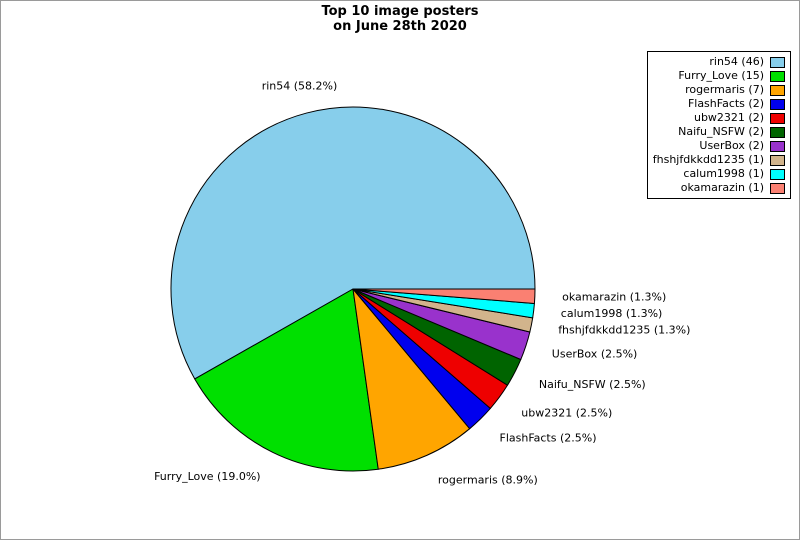  I want to click on slice-label-Naifu_NSFW: Naifu_NSFW (2.5%), so click(592, 384).